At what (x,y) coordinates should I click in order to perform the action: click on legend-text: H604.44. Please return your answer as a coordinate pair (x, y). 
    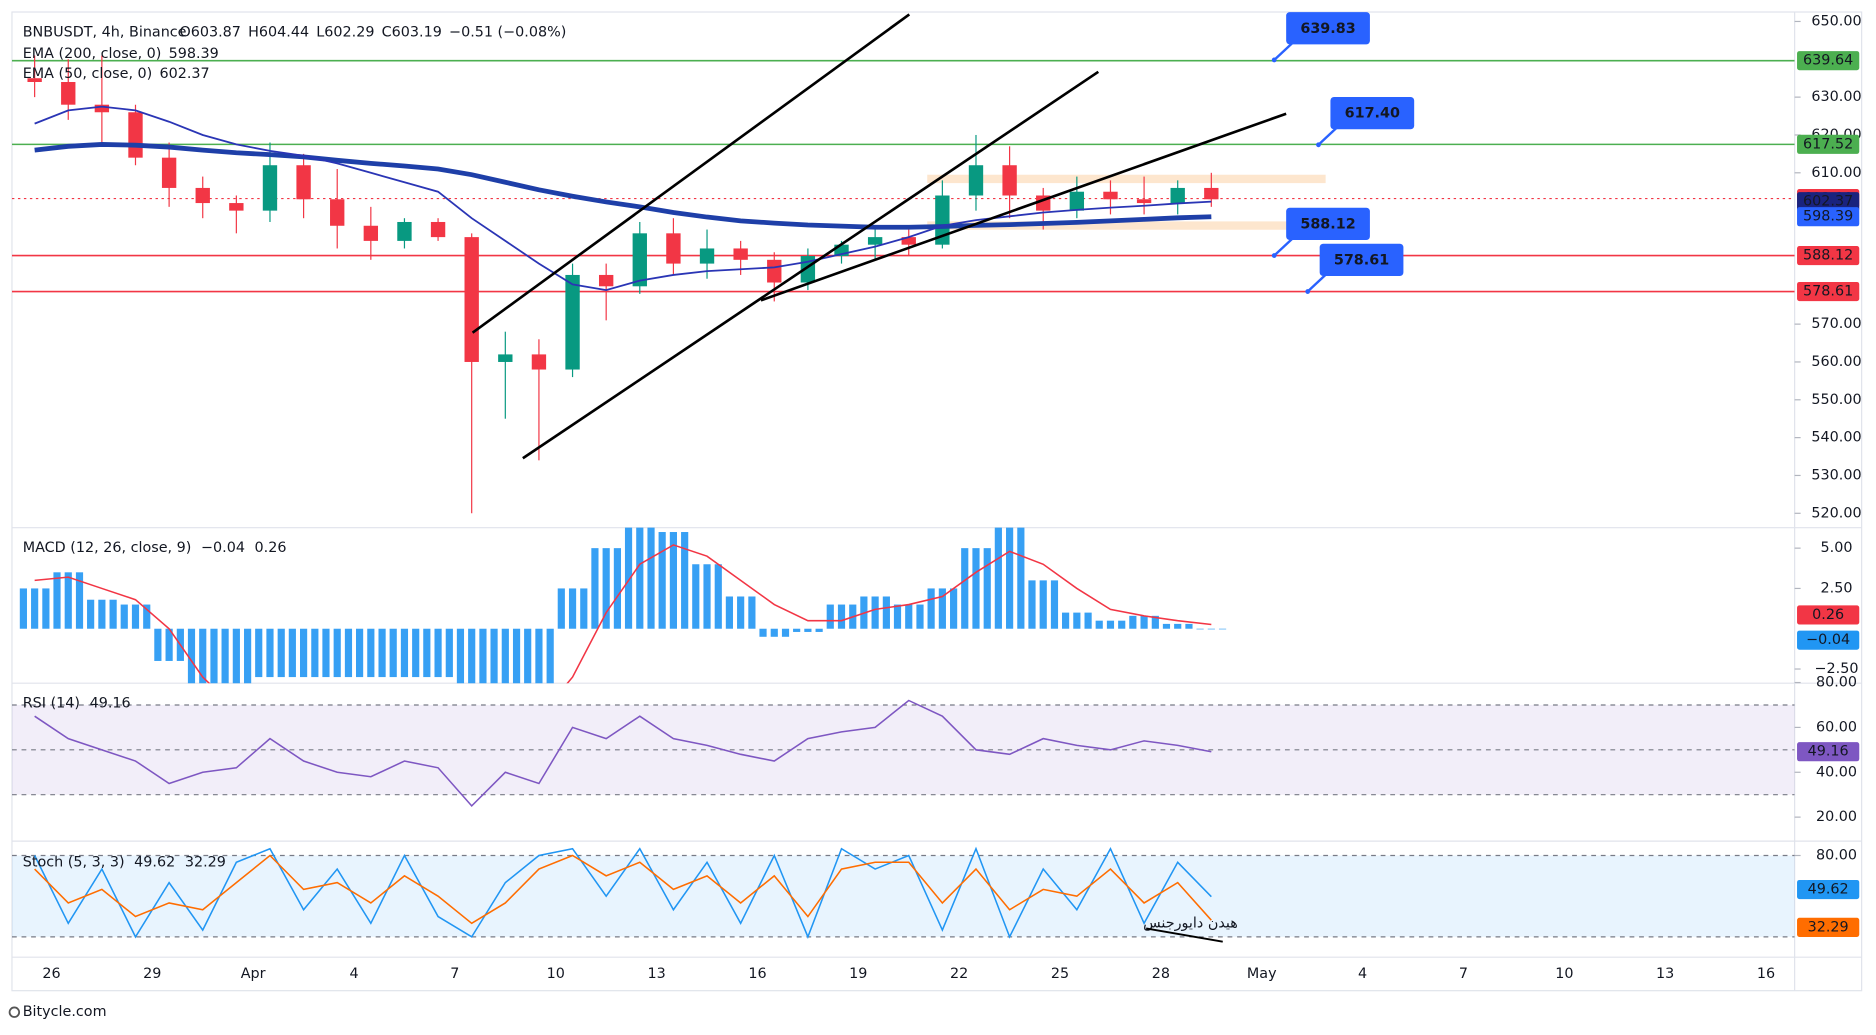
    Looking at the image, I should click on (278, 32).